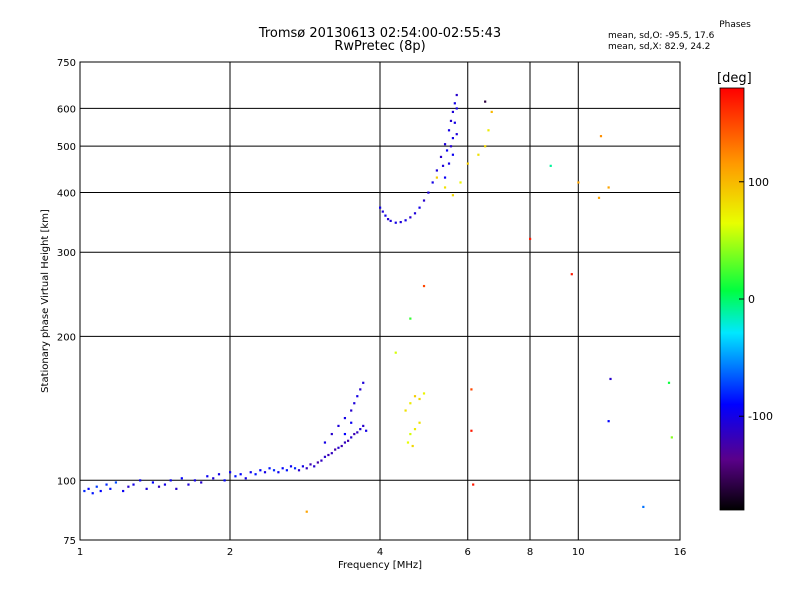 Image resolution: width=800 pixels, height=600 pixels. Describe the element at coordinates (659, 47) in the screenshot. I see `phase-x-stats: mean, sd,X: 82.9, 24.2` at that location.